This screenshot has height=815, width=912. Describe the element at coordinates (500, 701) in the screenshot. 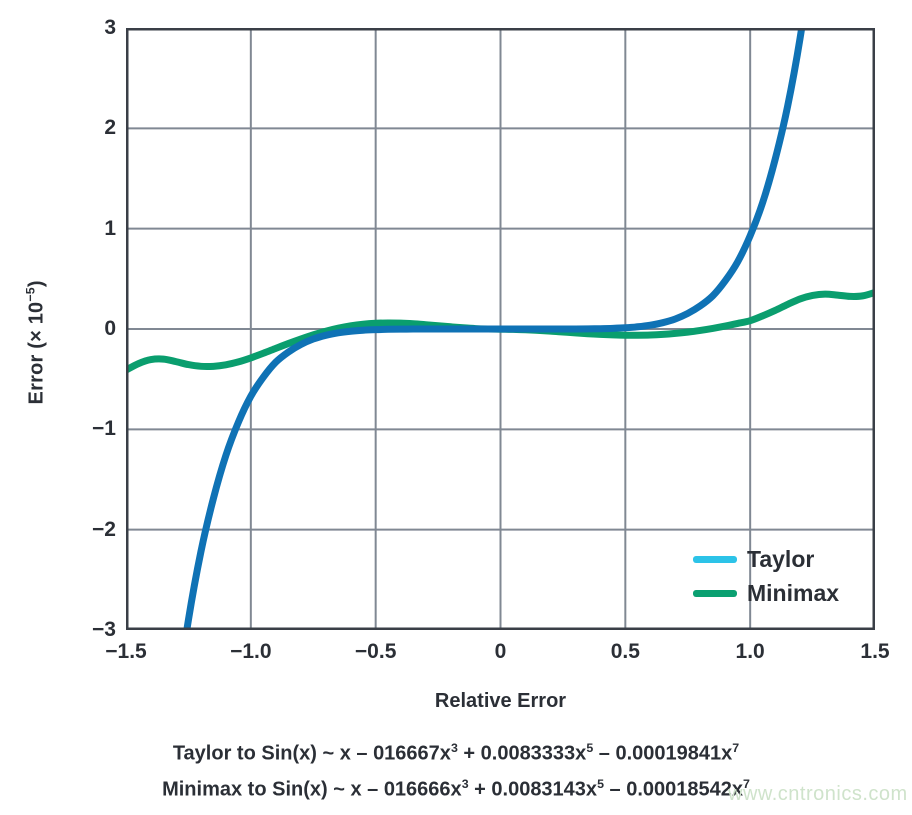

I see `x-axis-title: Relative Error` at that location.